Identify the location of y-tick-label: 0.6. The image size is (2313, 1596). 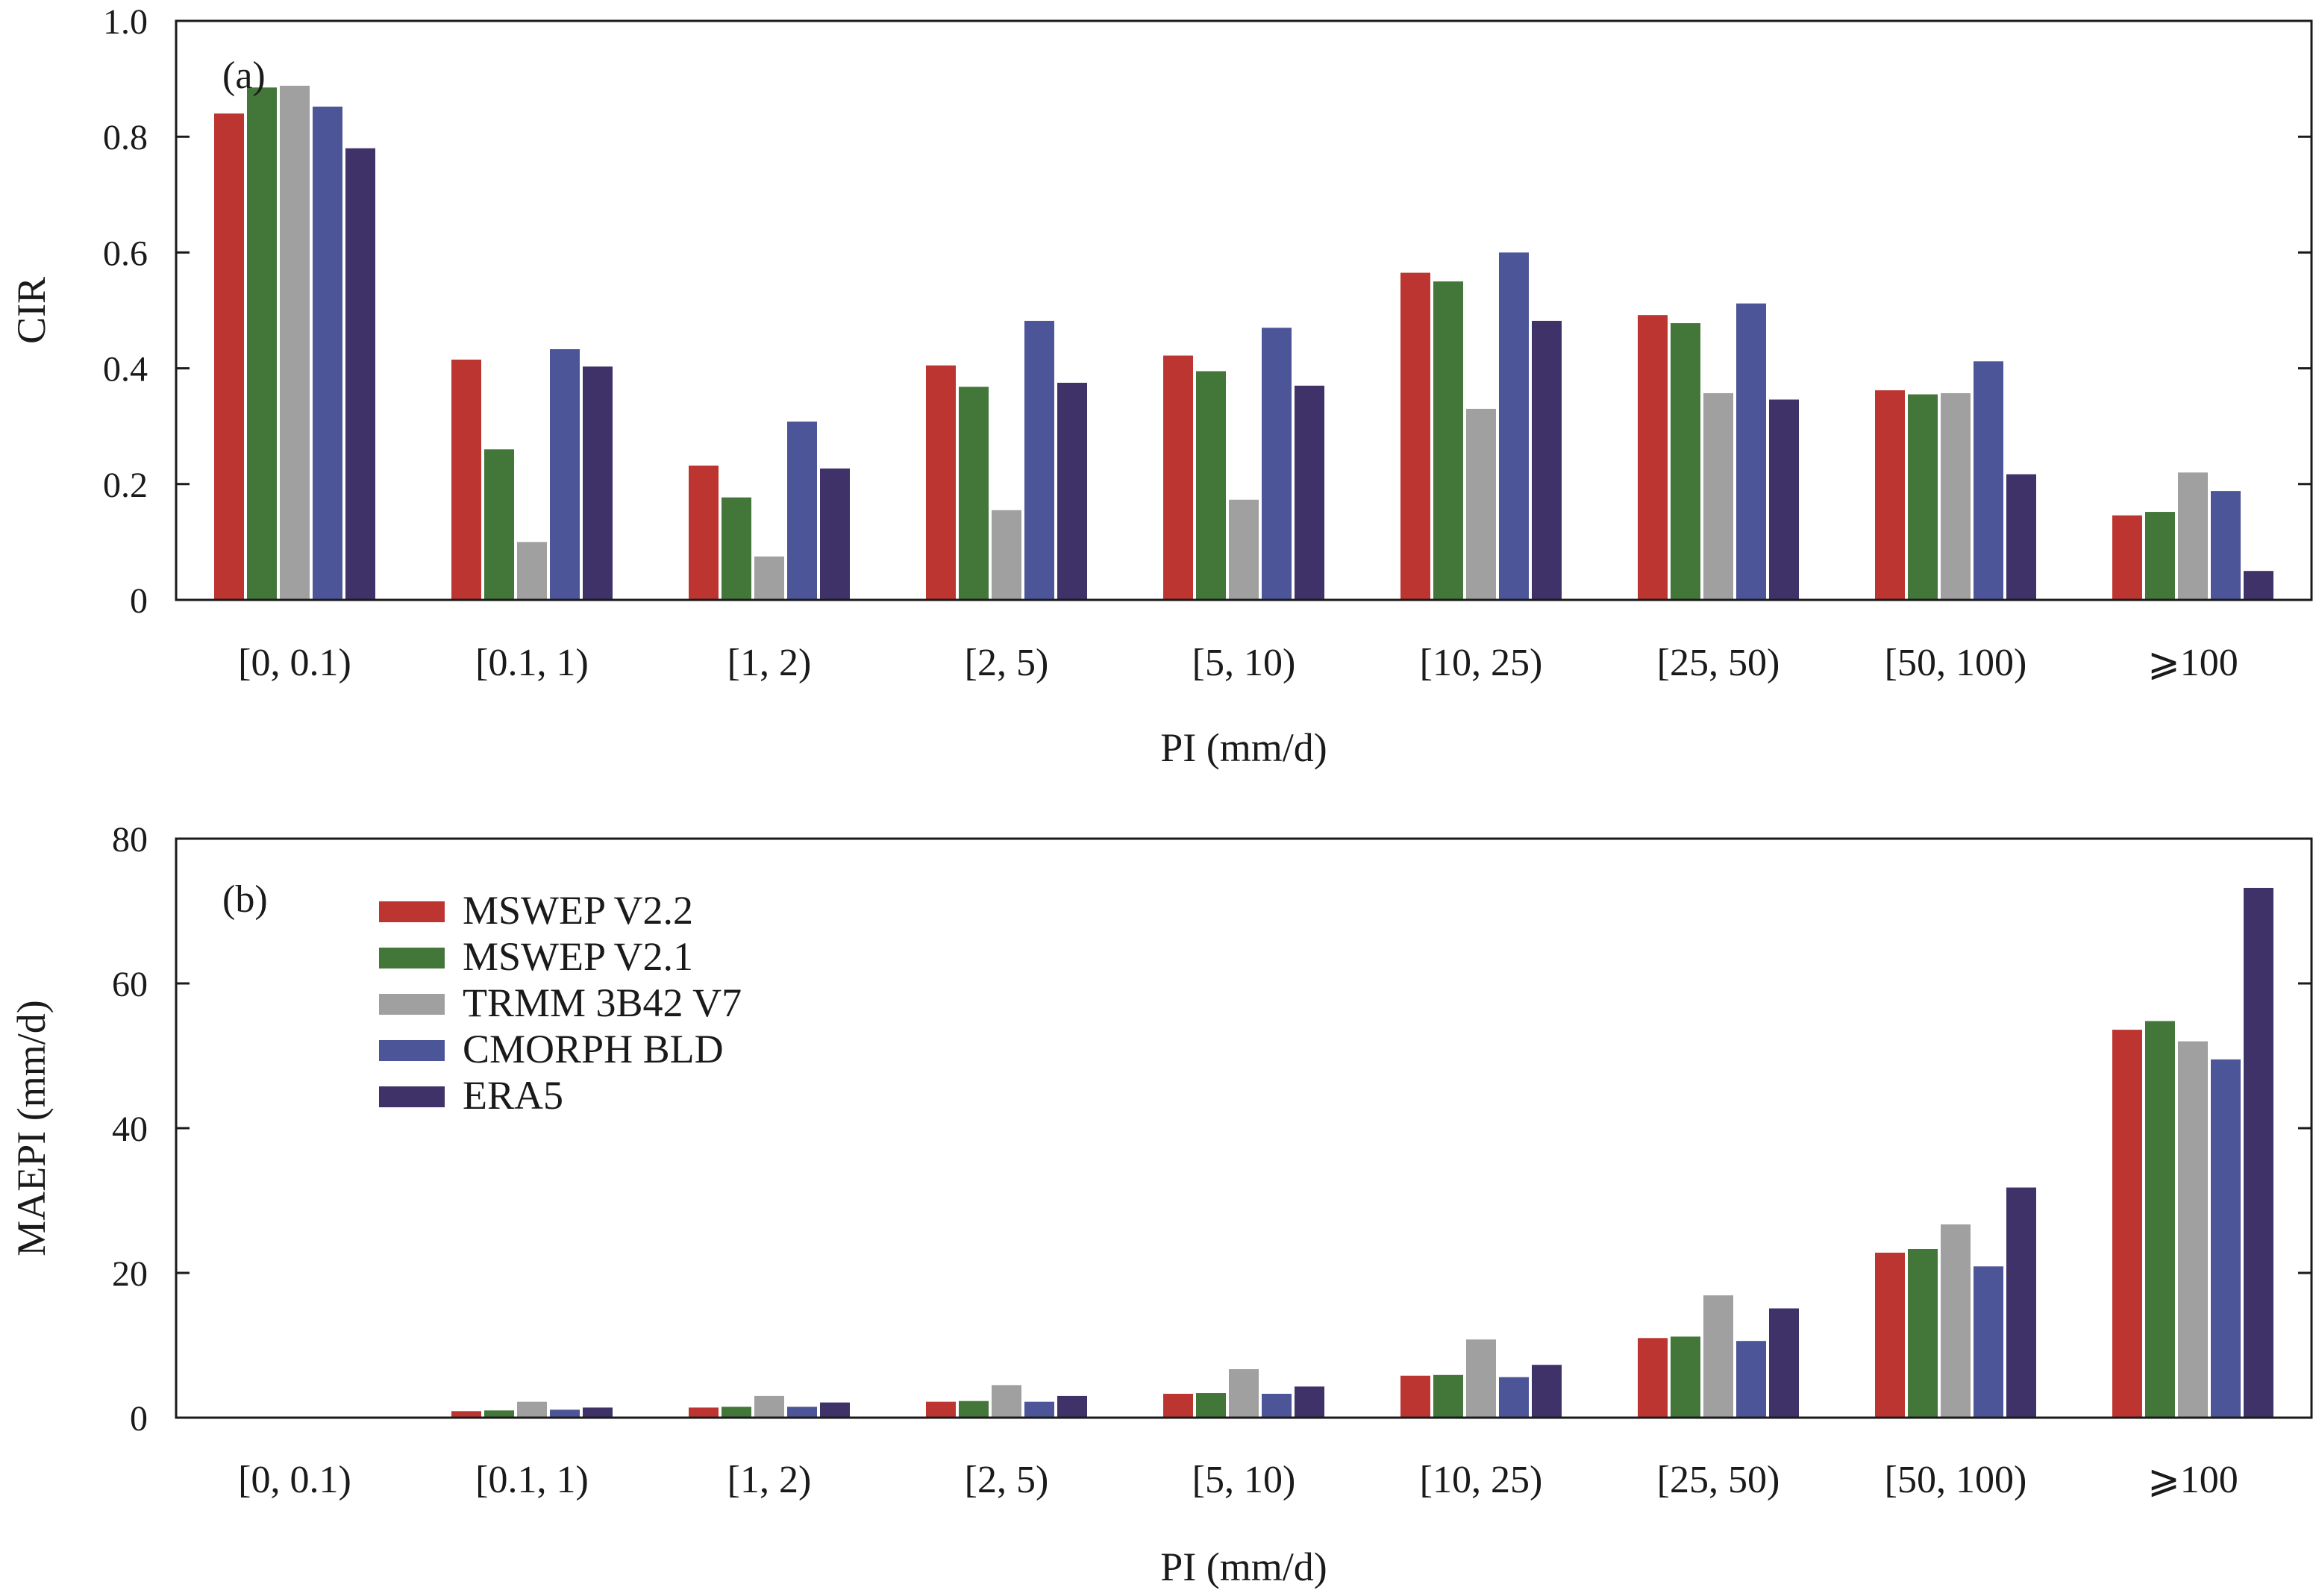
(125, 253).